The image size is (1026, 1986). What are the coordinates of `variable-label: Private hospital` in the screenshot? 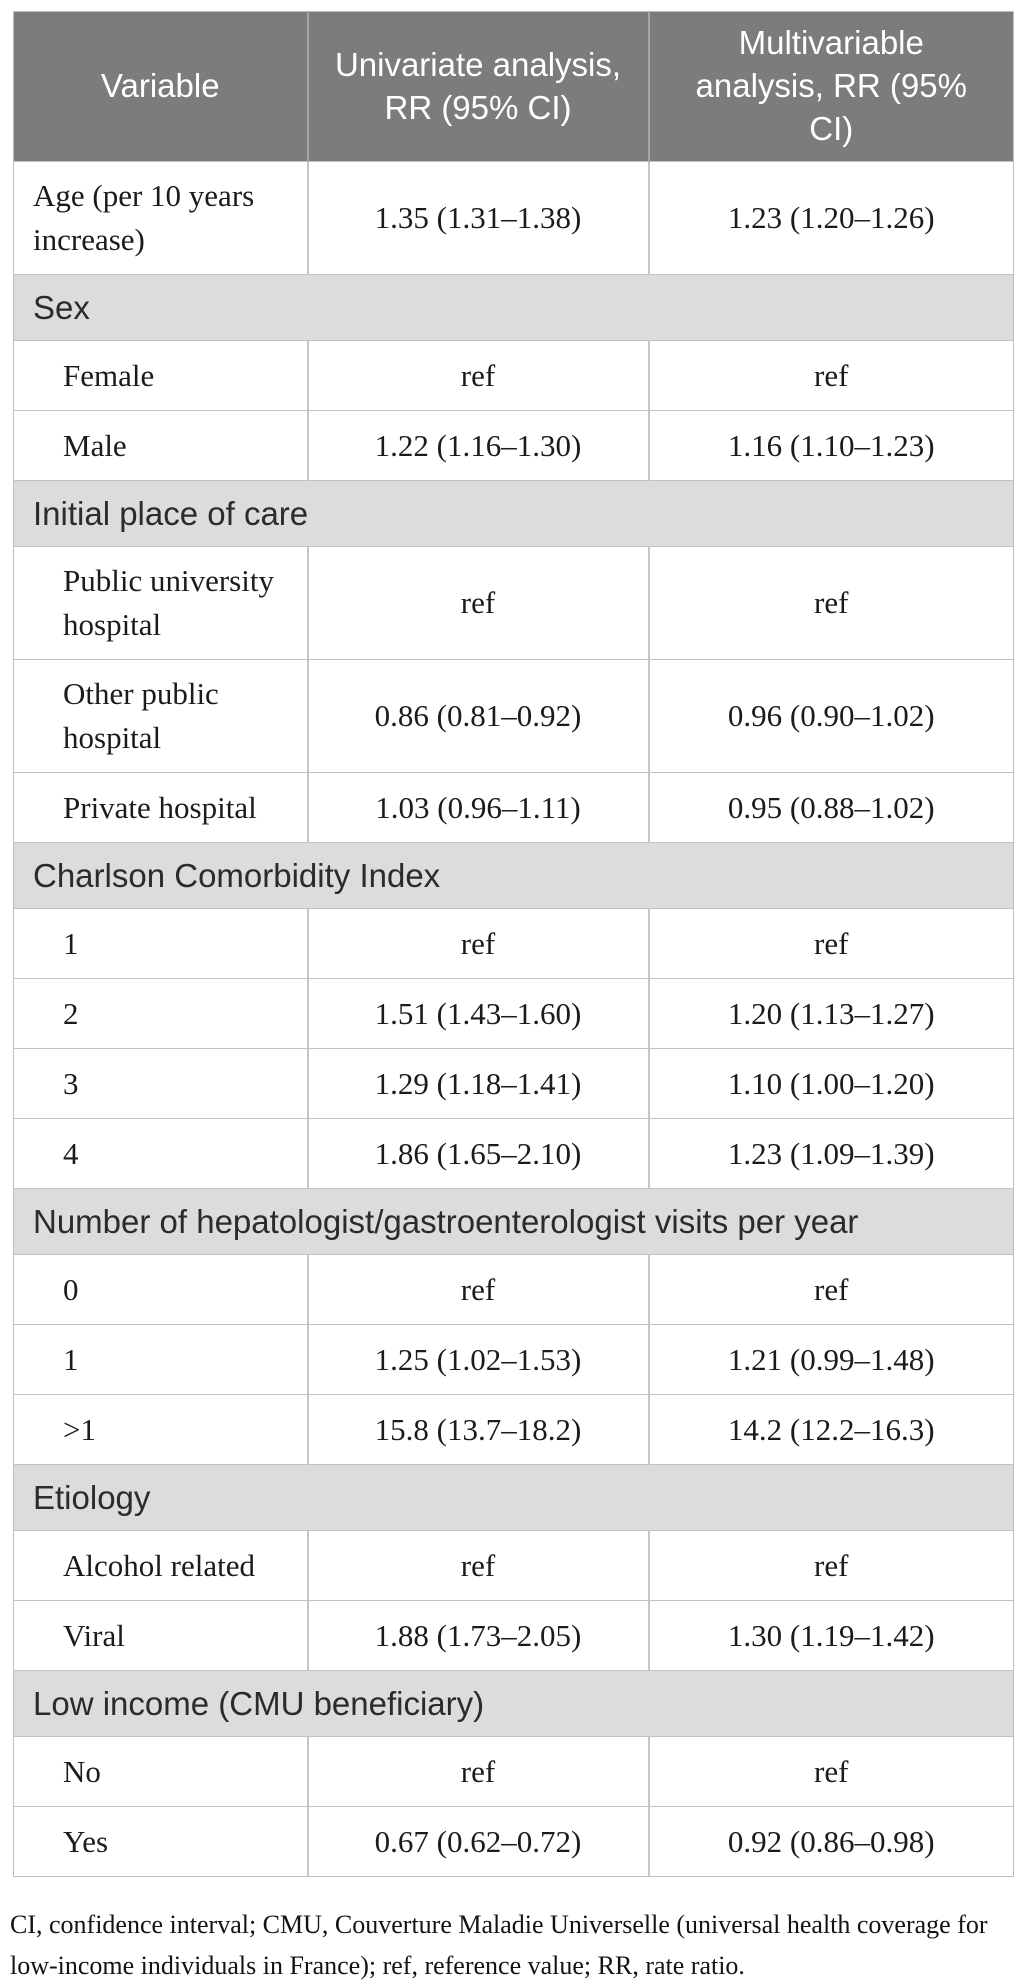 It's located at (160, 807).